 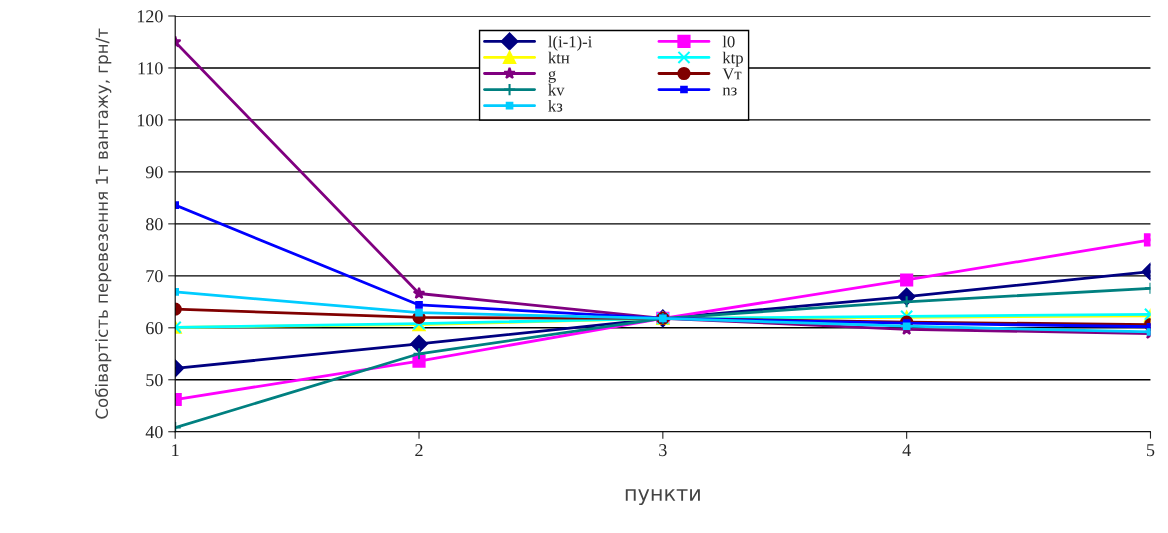 What do you see at coordinates (154, 224) in the screenshot?
I see `y-tick-label: 80` at bounding box center [154, 224].